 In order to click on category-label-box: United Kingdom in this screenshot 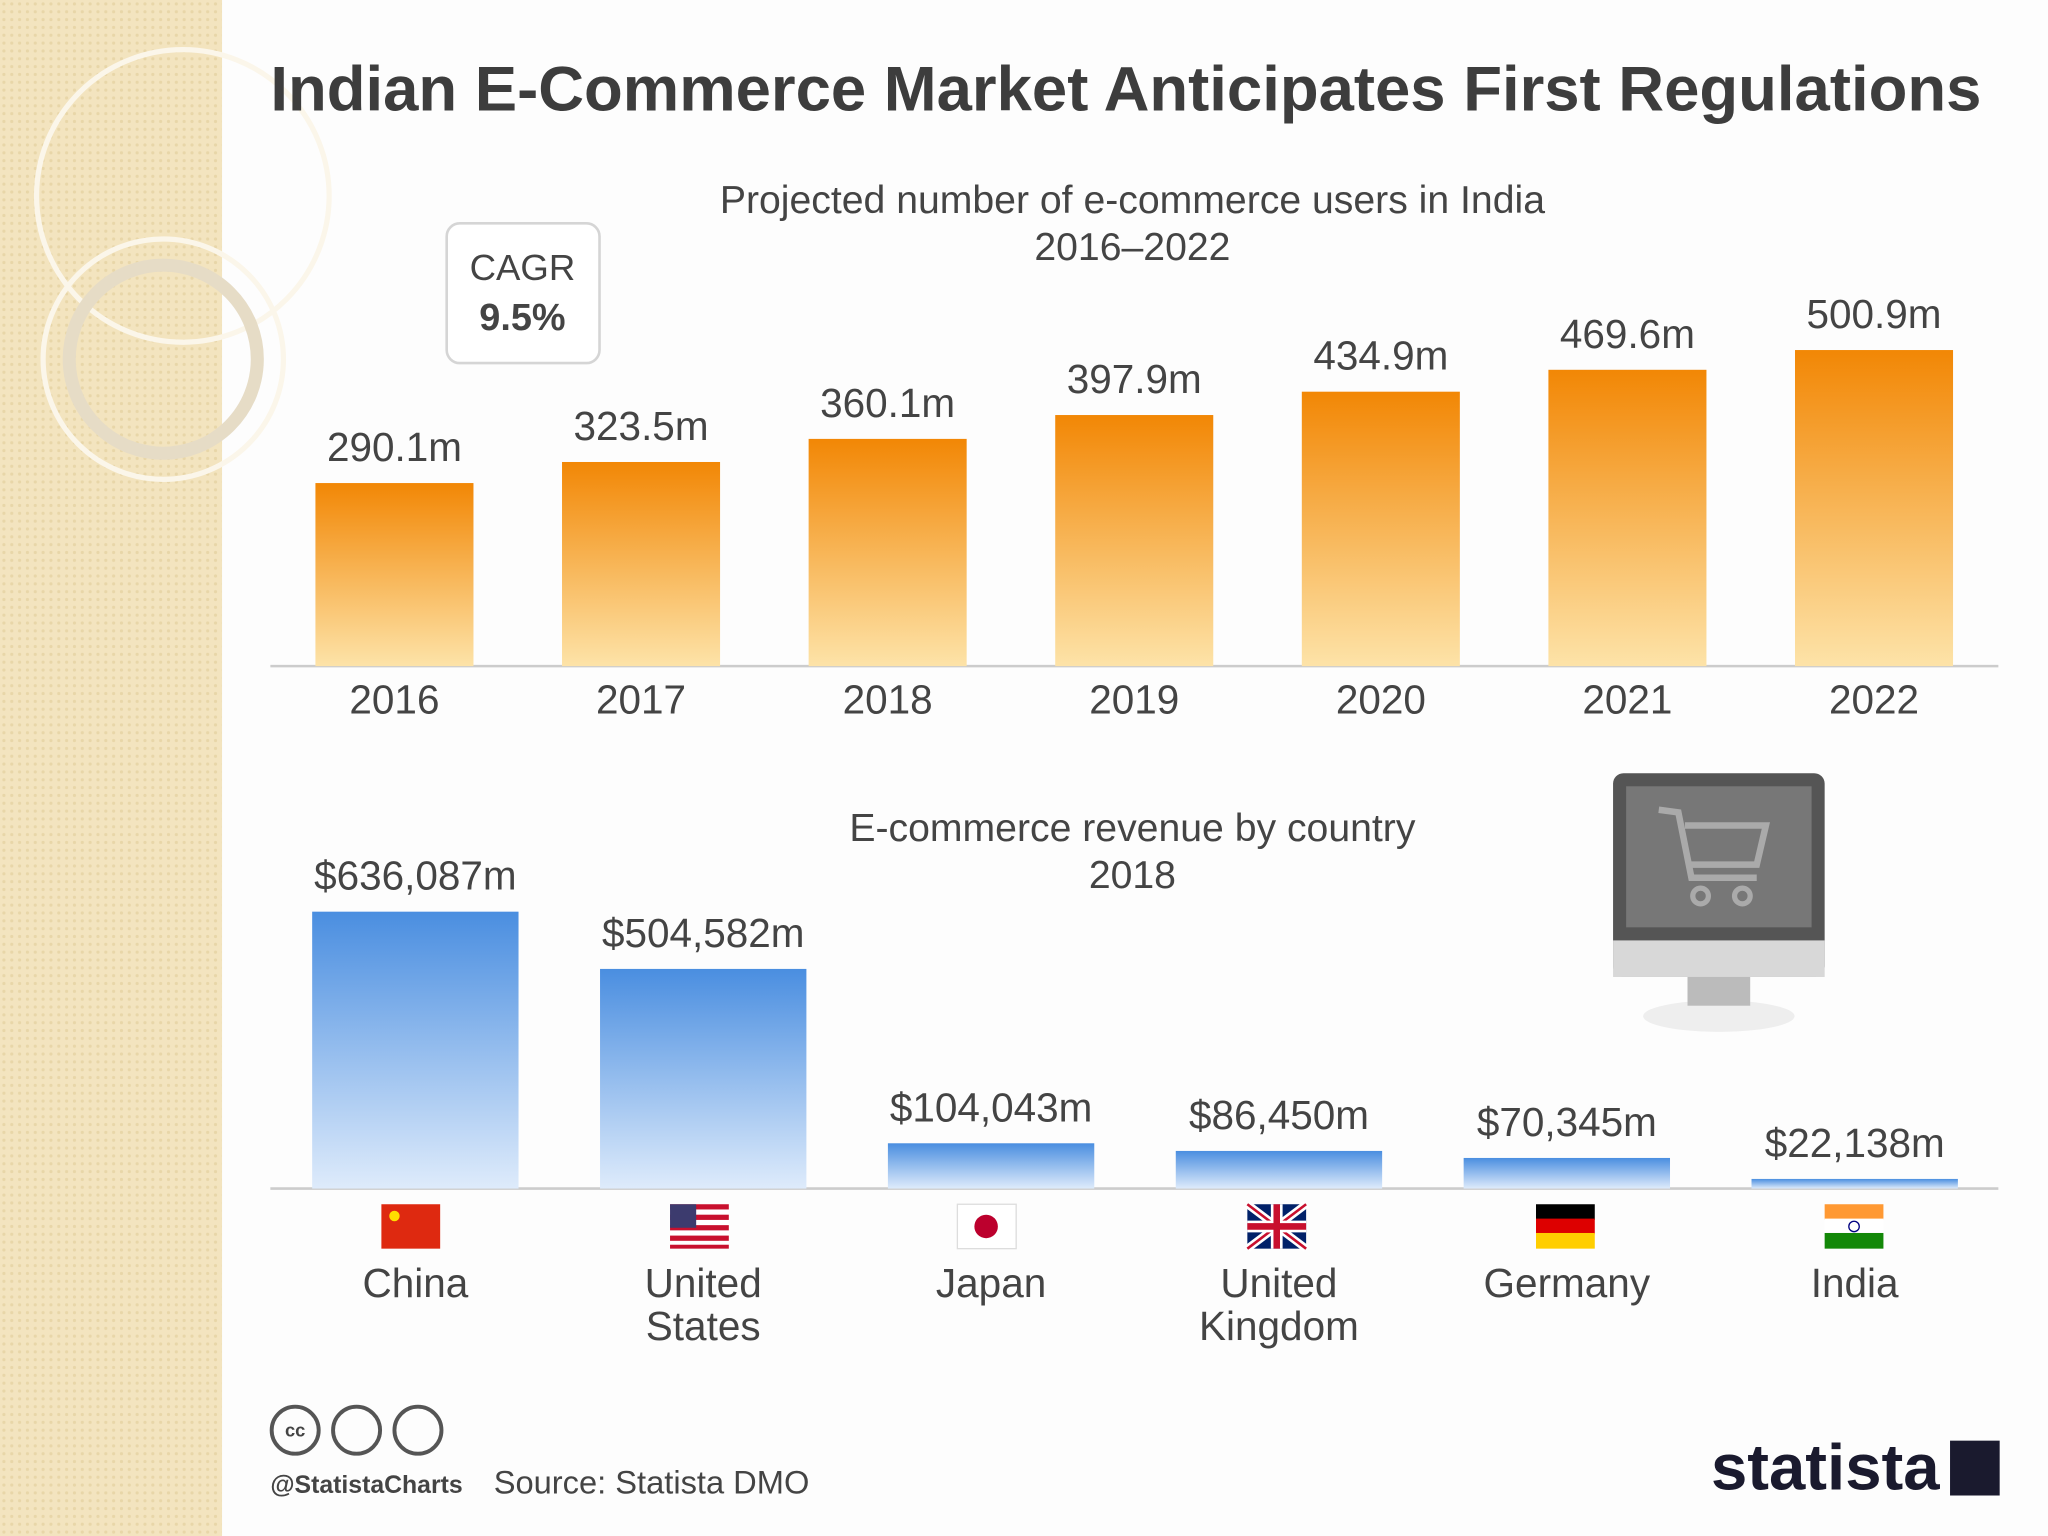, I will do `click(1279, 1305)`.